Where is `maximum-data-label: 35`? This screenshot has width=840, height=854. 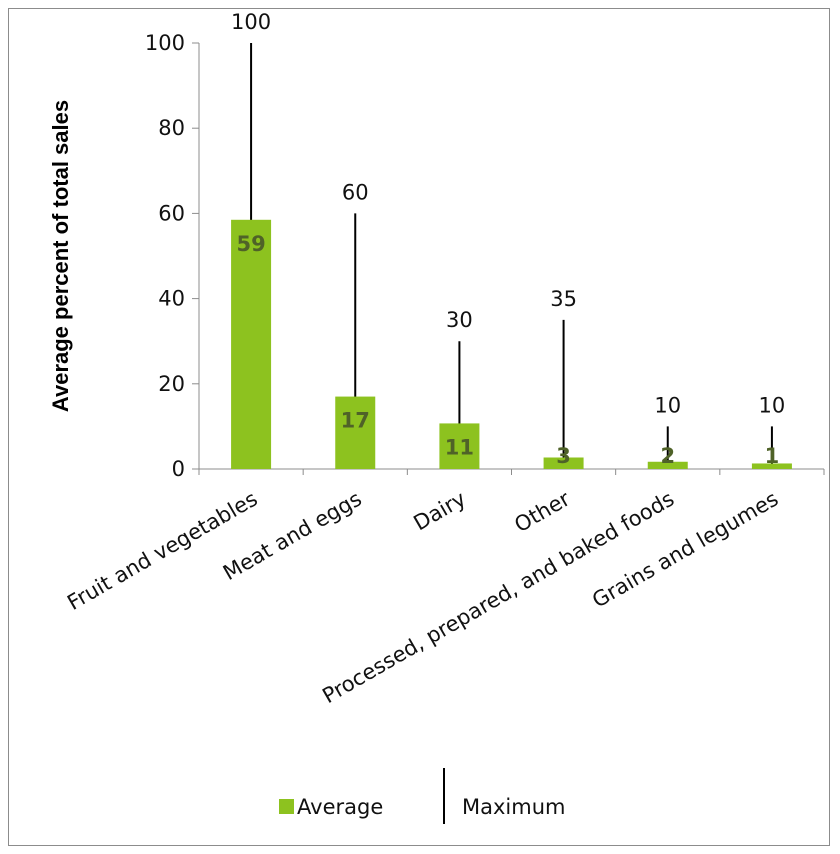 maximum-data-label: 35 is located at coordinates (563, 299).